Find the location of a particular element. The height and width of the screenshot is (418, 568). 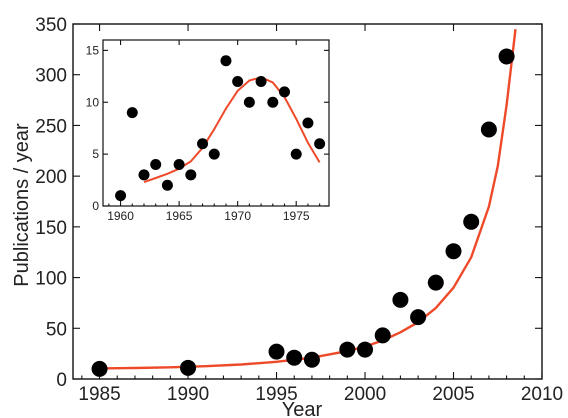

main-x-tick-label: 2005 is located at coordinates (453, 394).